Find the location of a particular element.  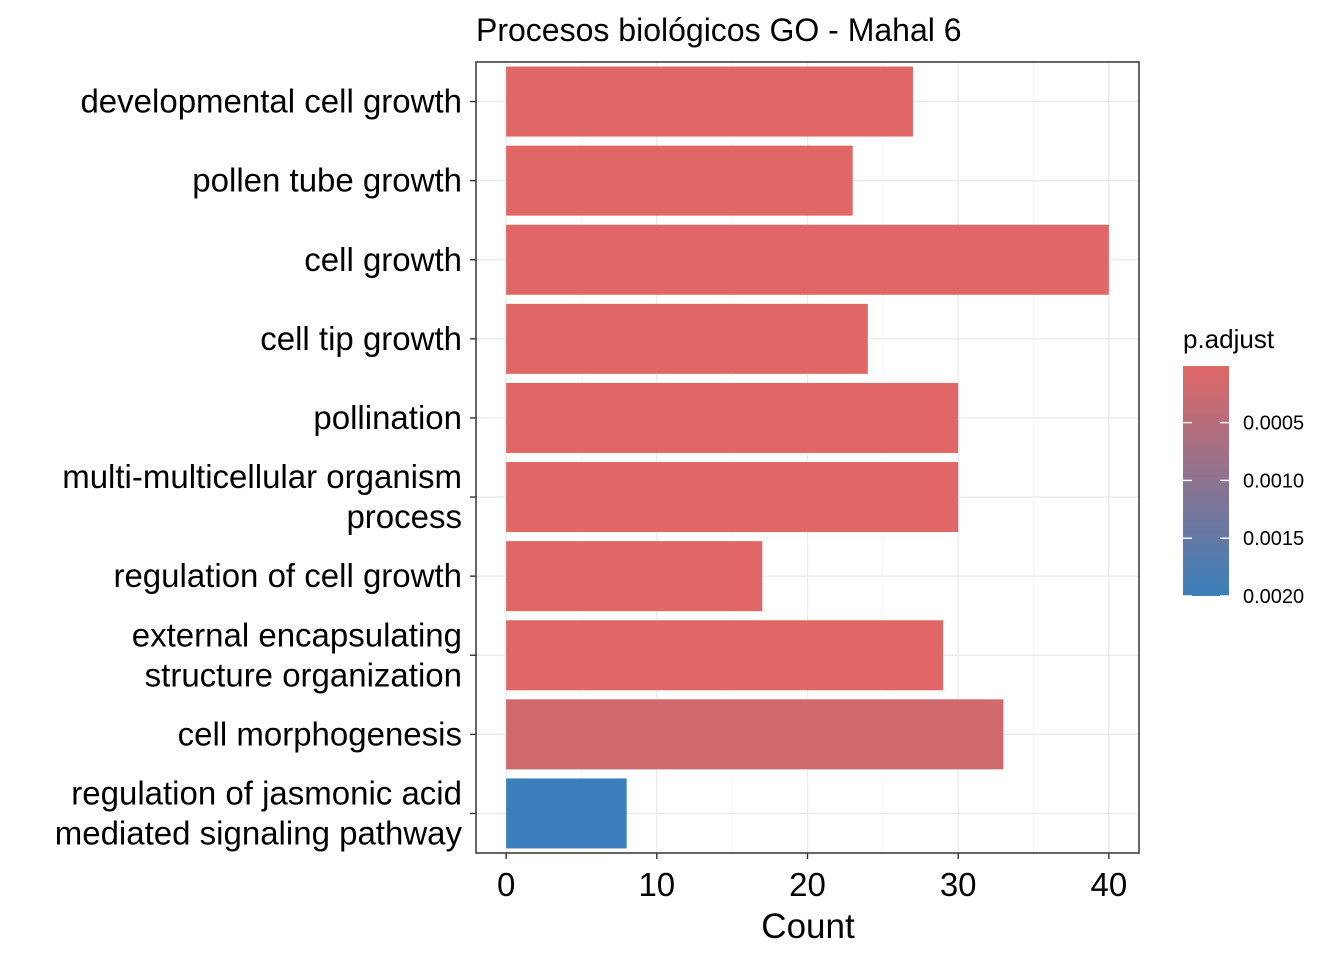

x-axis: 0 10 20 30 40 is located at coordinates (812, 878).